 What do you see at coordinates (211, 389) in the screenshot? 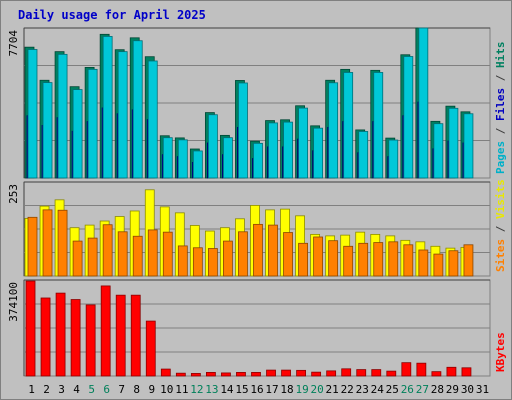
I see `x-tick-label-13: 13` at bounding box center [211, 389].